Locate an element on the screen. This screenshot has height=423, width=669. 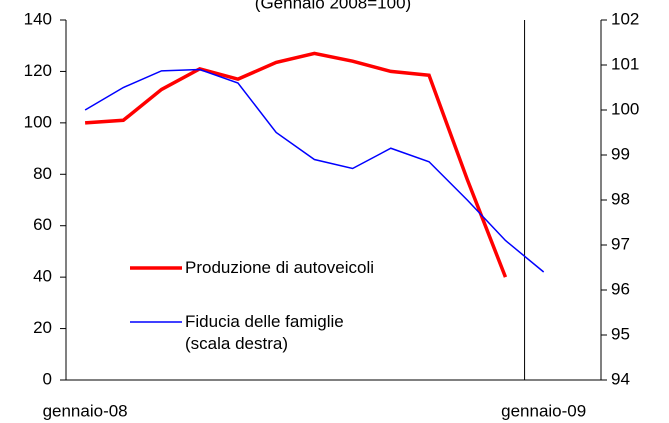
y-tick-label: 80 is located at coordinates (42, 173).